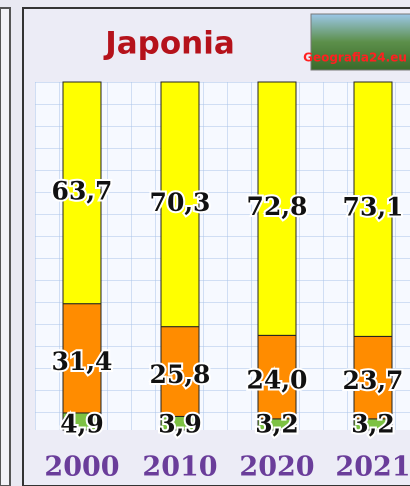 This screenshot has width=410, height=486. Describe the element at coordinates (372, 467) in the screenshot. I see `x-tick-label: 2021` at that location.